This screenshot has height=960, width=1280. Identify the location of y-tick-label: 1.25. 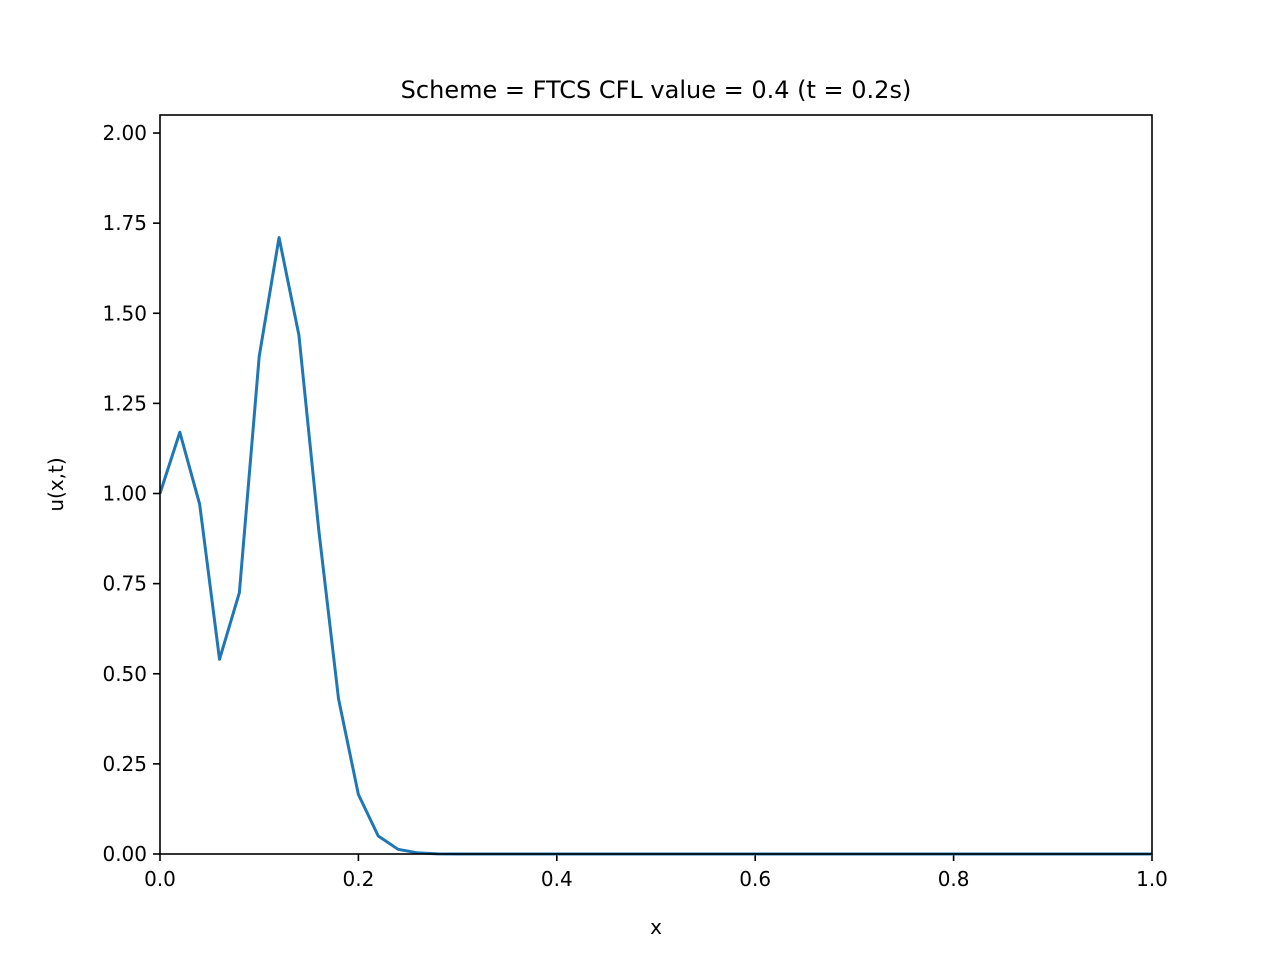
(124, 403).